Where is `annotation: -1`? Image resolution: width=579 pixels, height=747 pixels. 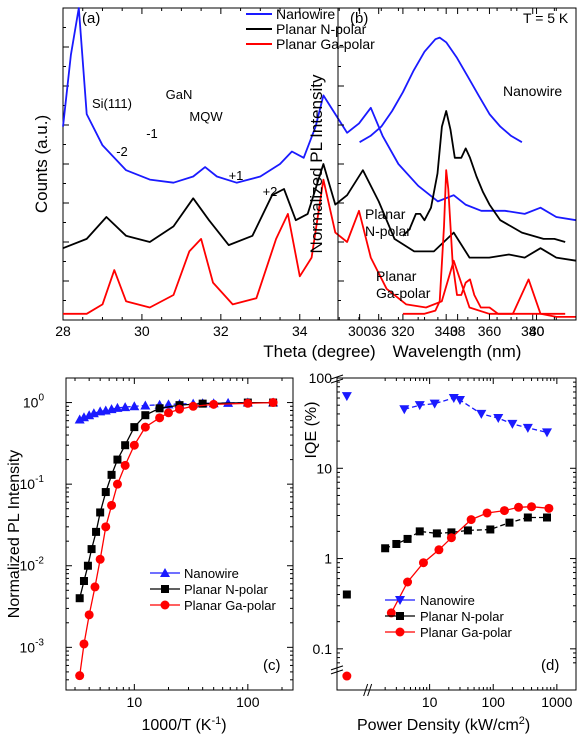
annotation: -1 is located at coordinates (152, 133).